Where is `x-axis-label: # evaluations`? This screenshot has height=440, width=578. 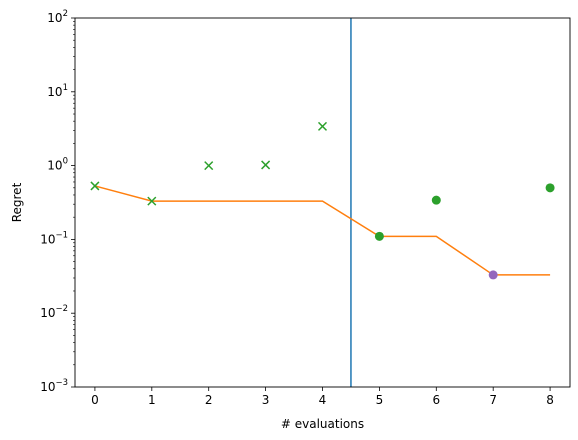 x-axis-label: # evaluations is located at coordinates (322, 424).